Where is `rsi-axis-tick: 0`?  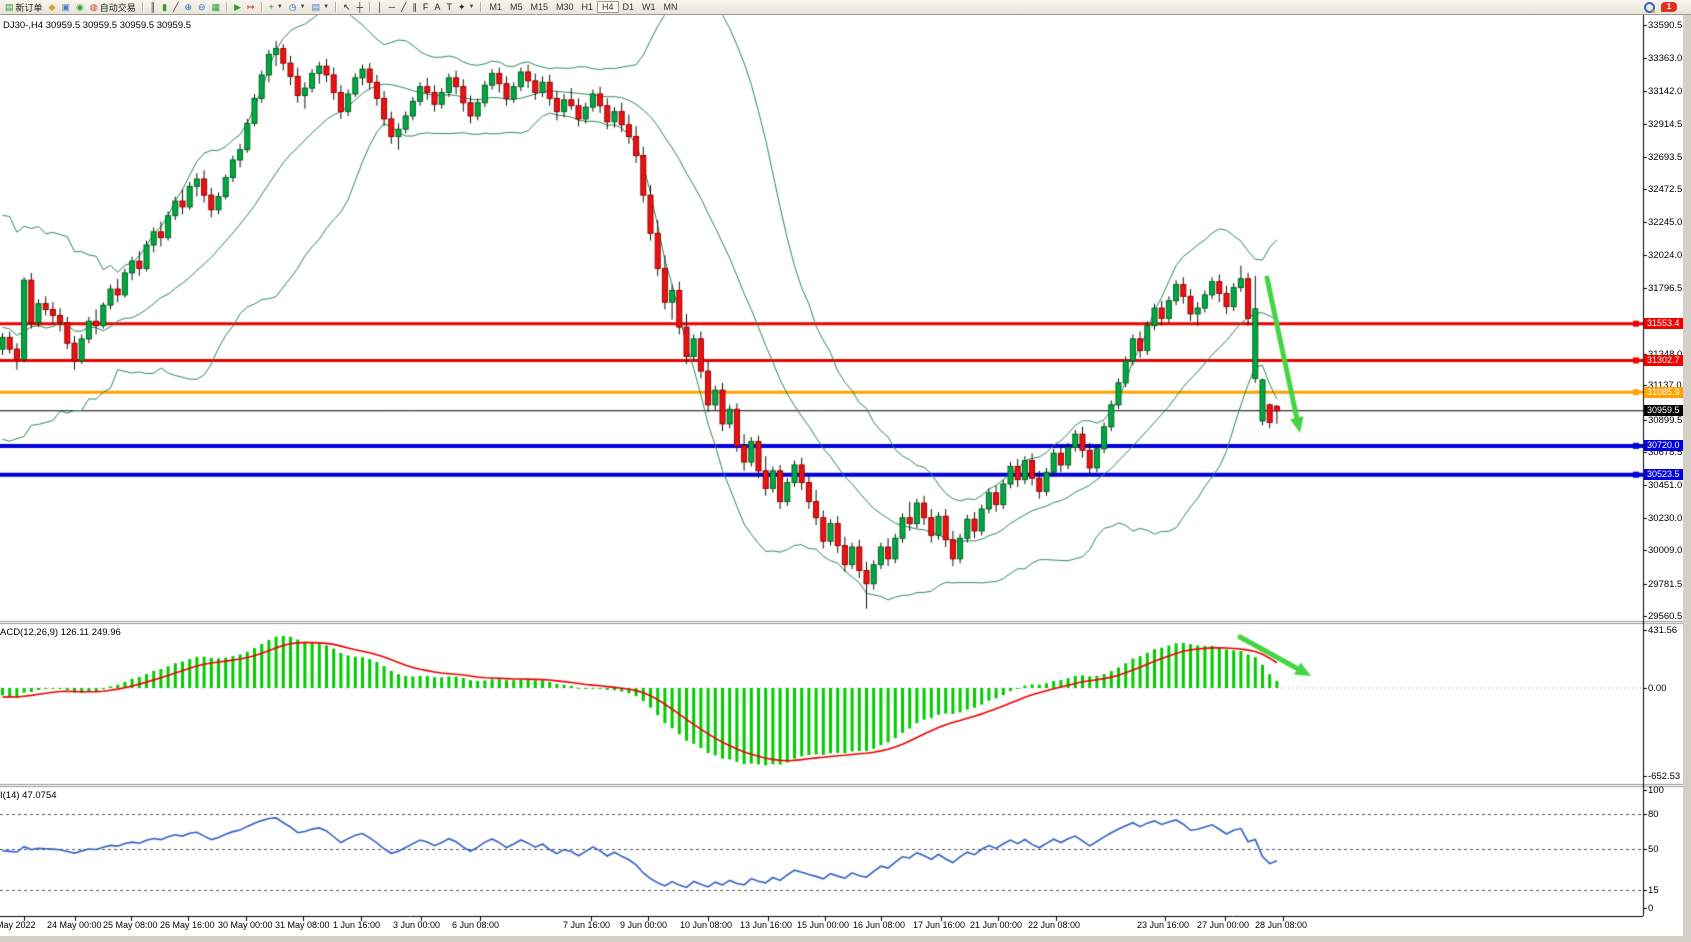 rsi-axis-tick: 0 is located at coordinates (1651, 908).